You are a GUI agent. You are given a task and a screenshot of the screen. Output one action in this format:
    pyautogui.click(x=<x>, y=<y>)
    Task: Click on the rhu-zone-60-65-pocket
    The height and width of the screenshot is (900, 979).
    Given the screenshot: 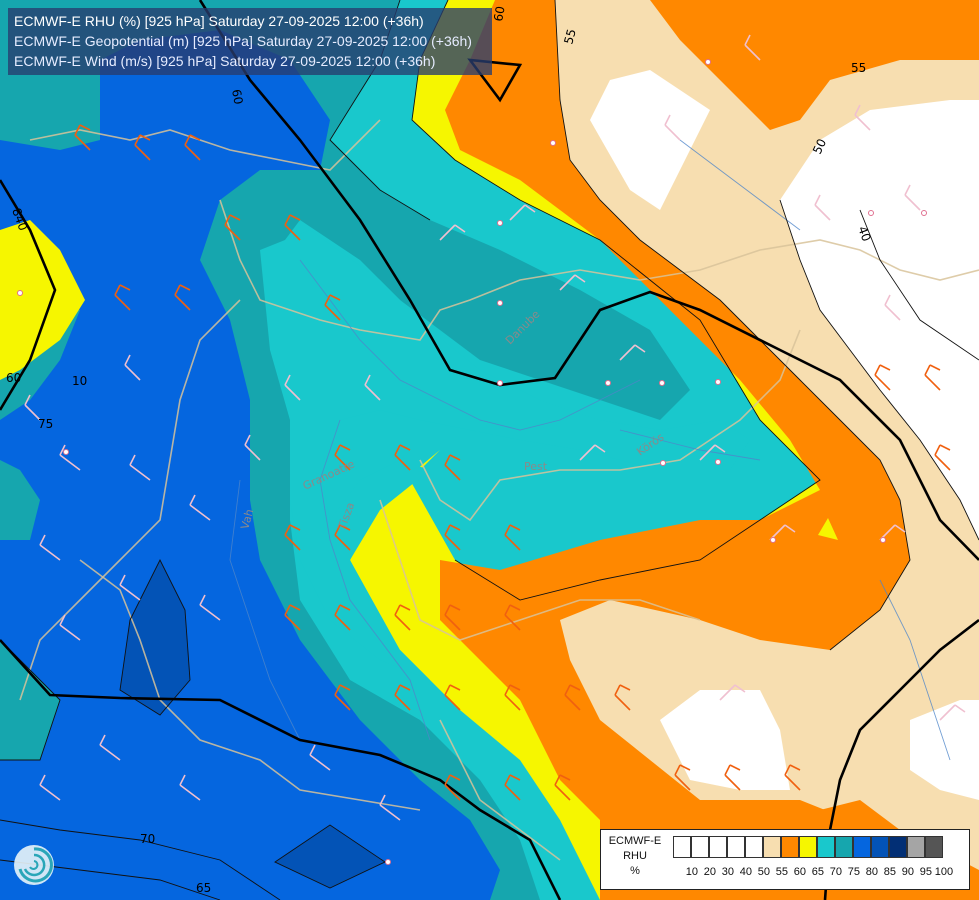 What is the action you would take?
    pyautogui.click(x=828, y=529)
    